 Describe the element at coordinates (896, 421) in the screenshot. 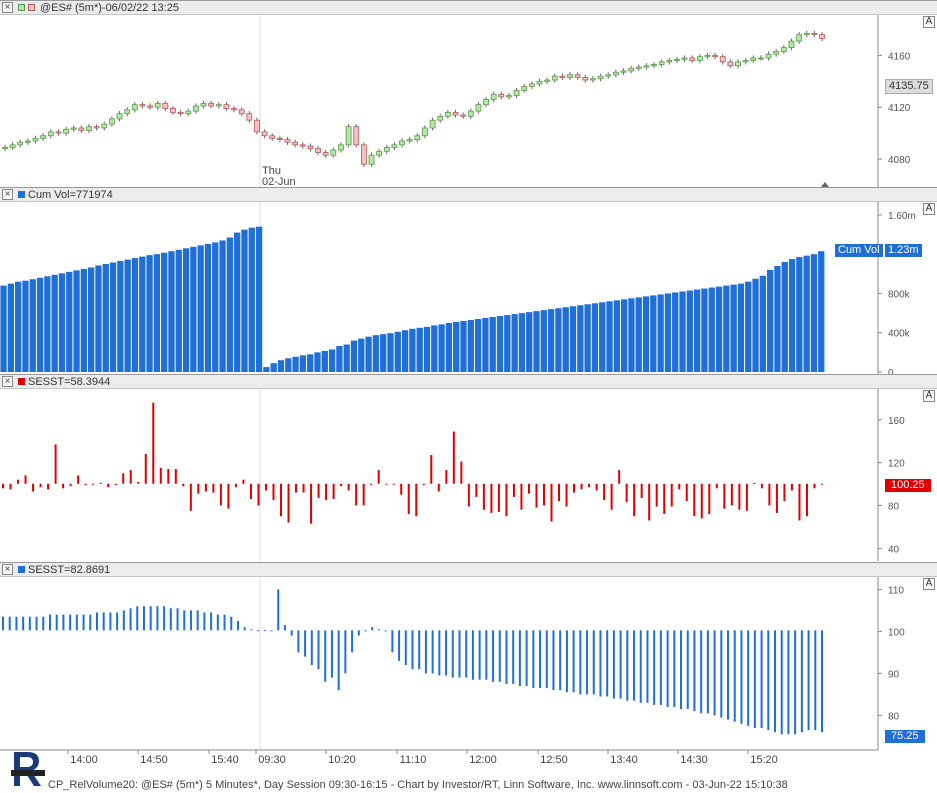

I see `y-tick-label: 160` at that location.